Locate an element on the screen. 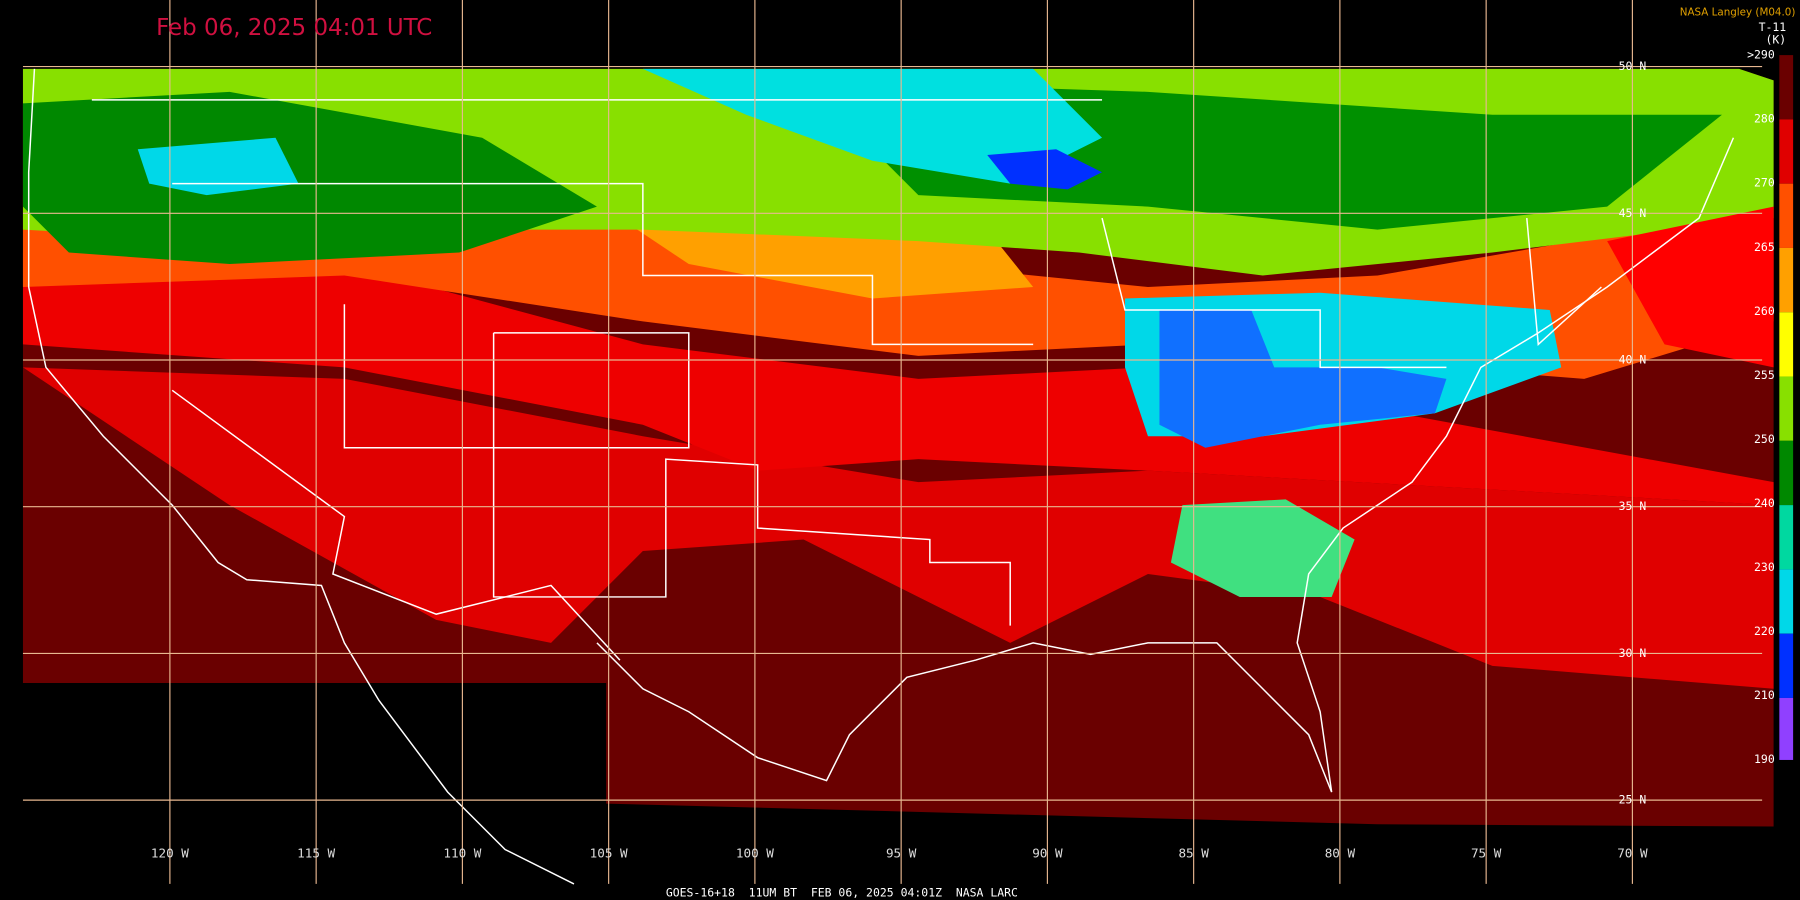 The height and width of the screenshot is (900, 1800). longitude-label: 100 W is located at coordinates (755, 853).